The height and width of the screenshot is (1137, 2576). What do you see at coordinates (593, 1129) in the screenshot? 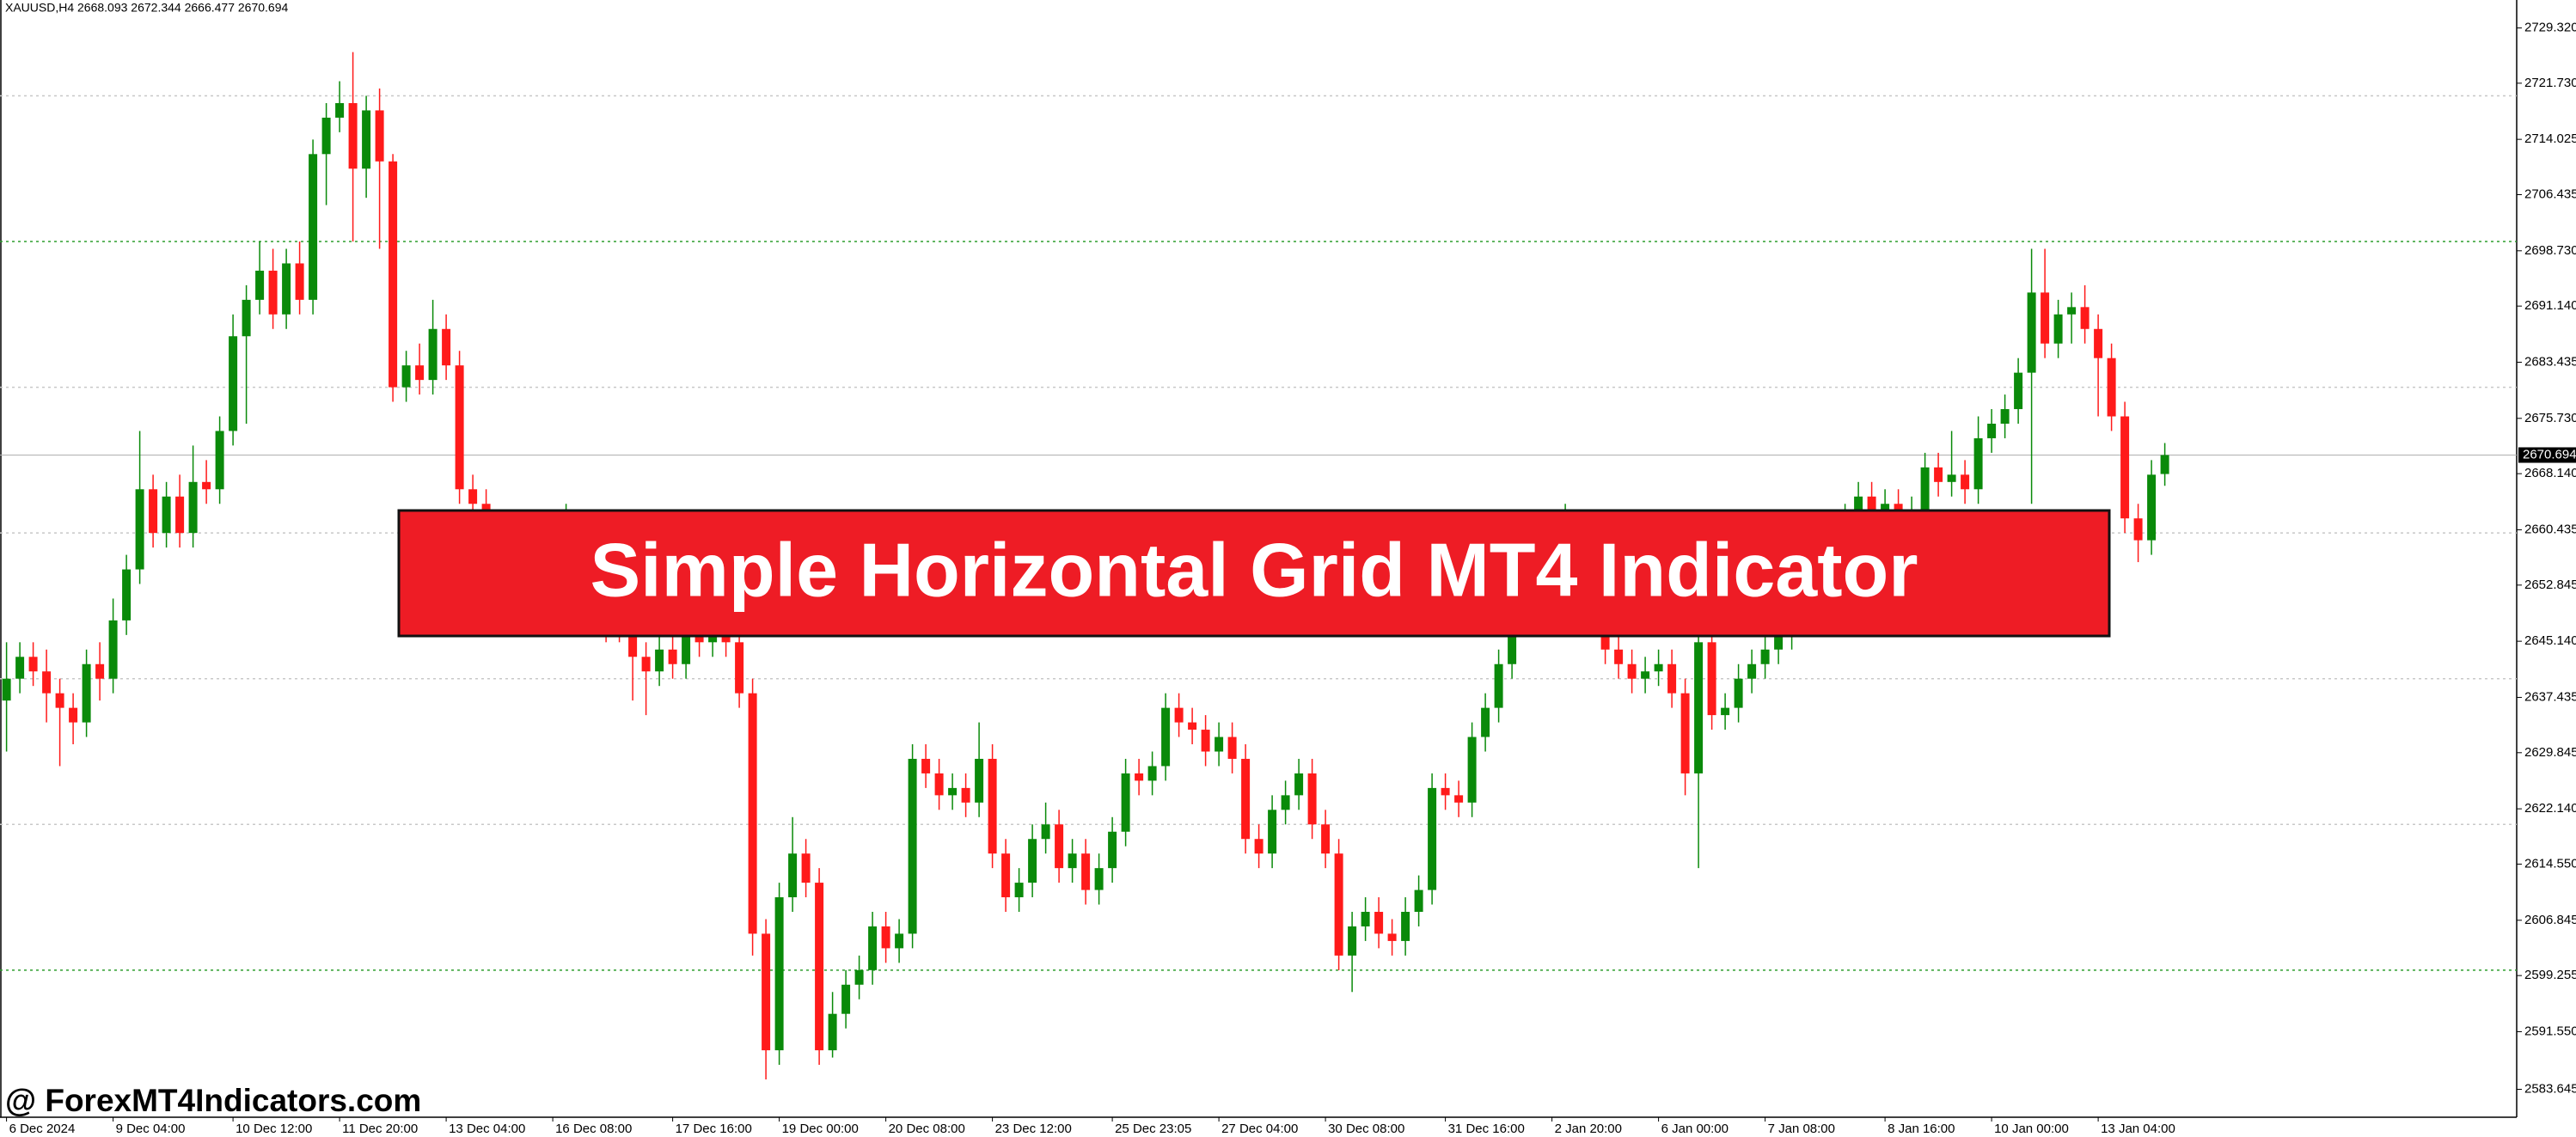
I see `x-tick-label: 16 Dec 08:00` at bounding box center [593, 1129].